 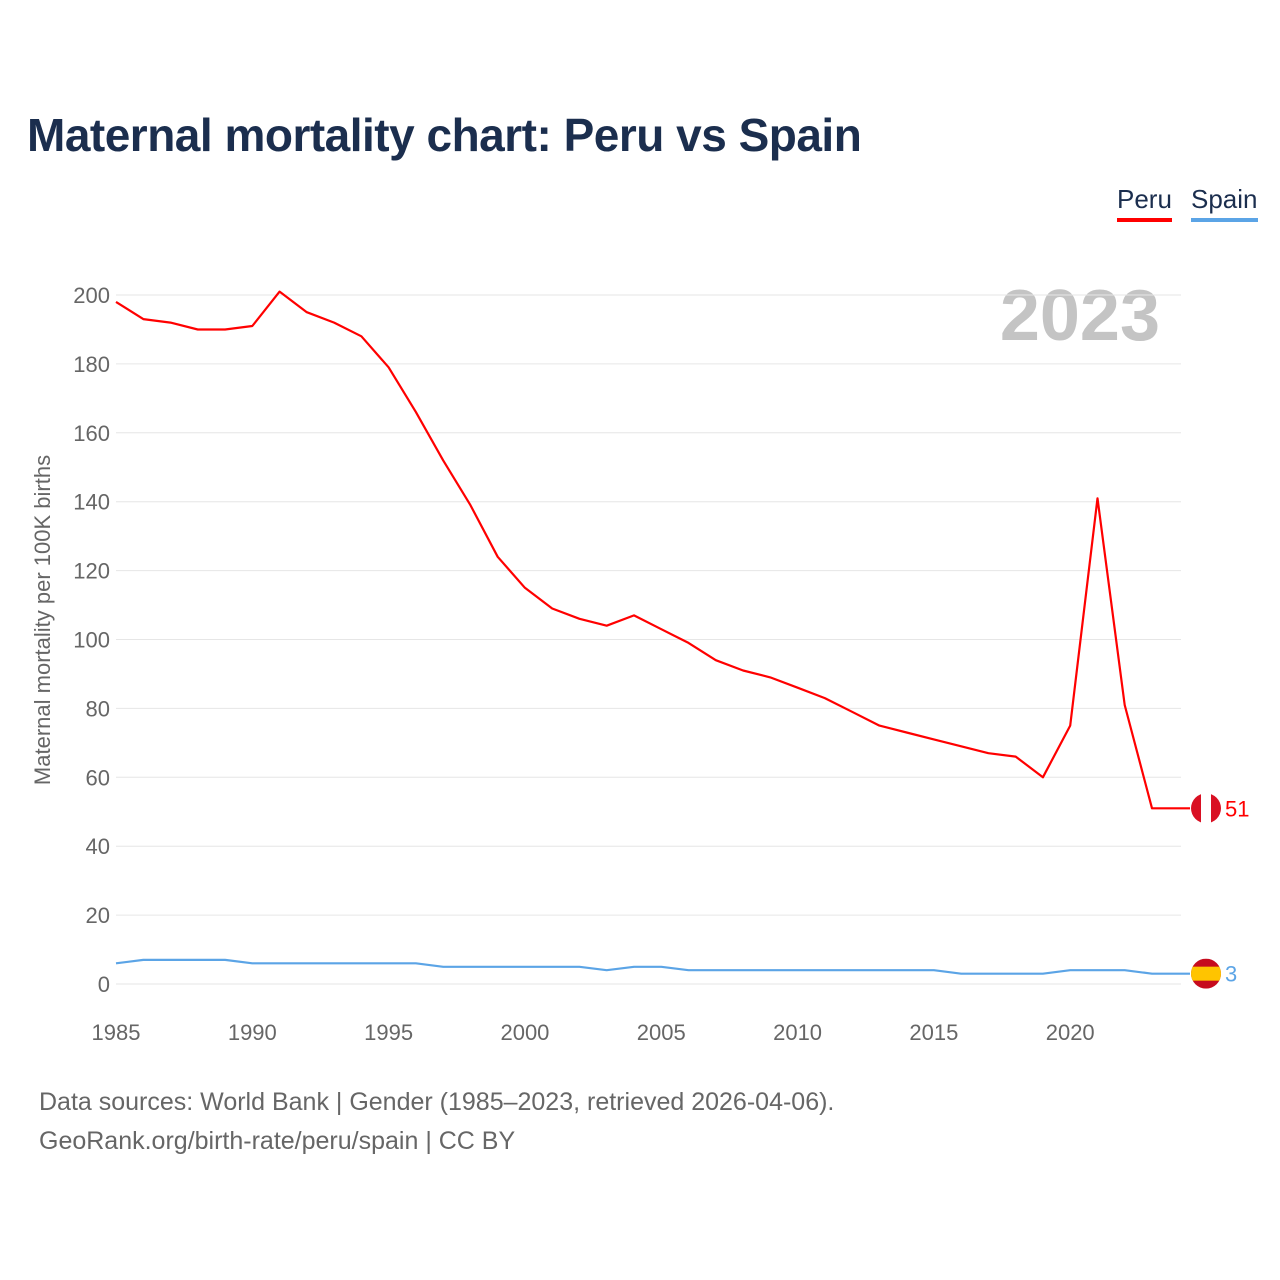 What do you see at coordinates (1206, 973) in the screenshot?
I see `flag-spain-icon` at bounding box center [1206, 973].